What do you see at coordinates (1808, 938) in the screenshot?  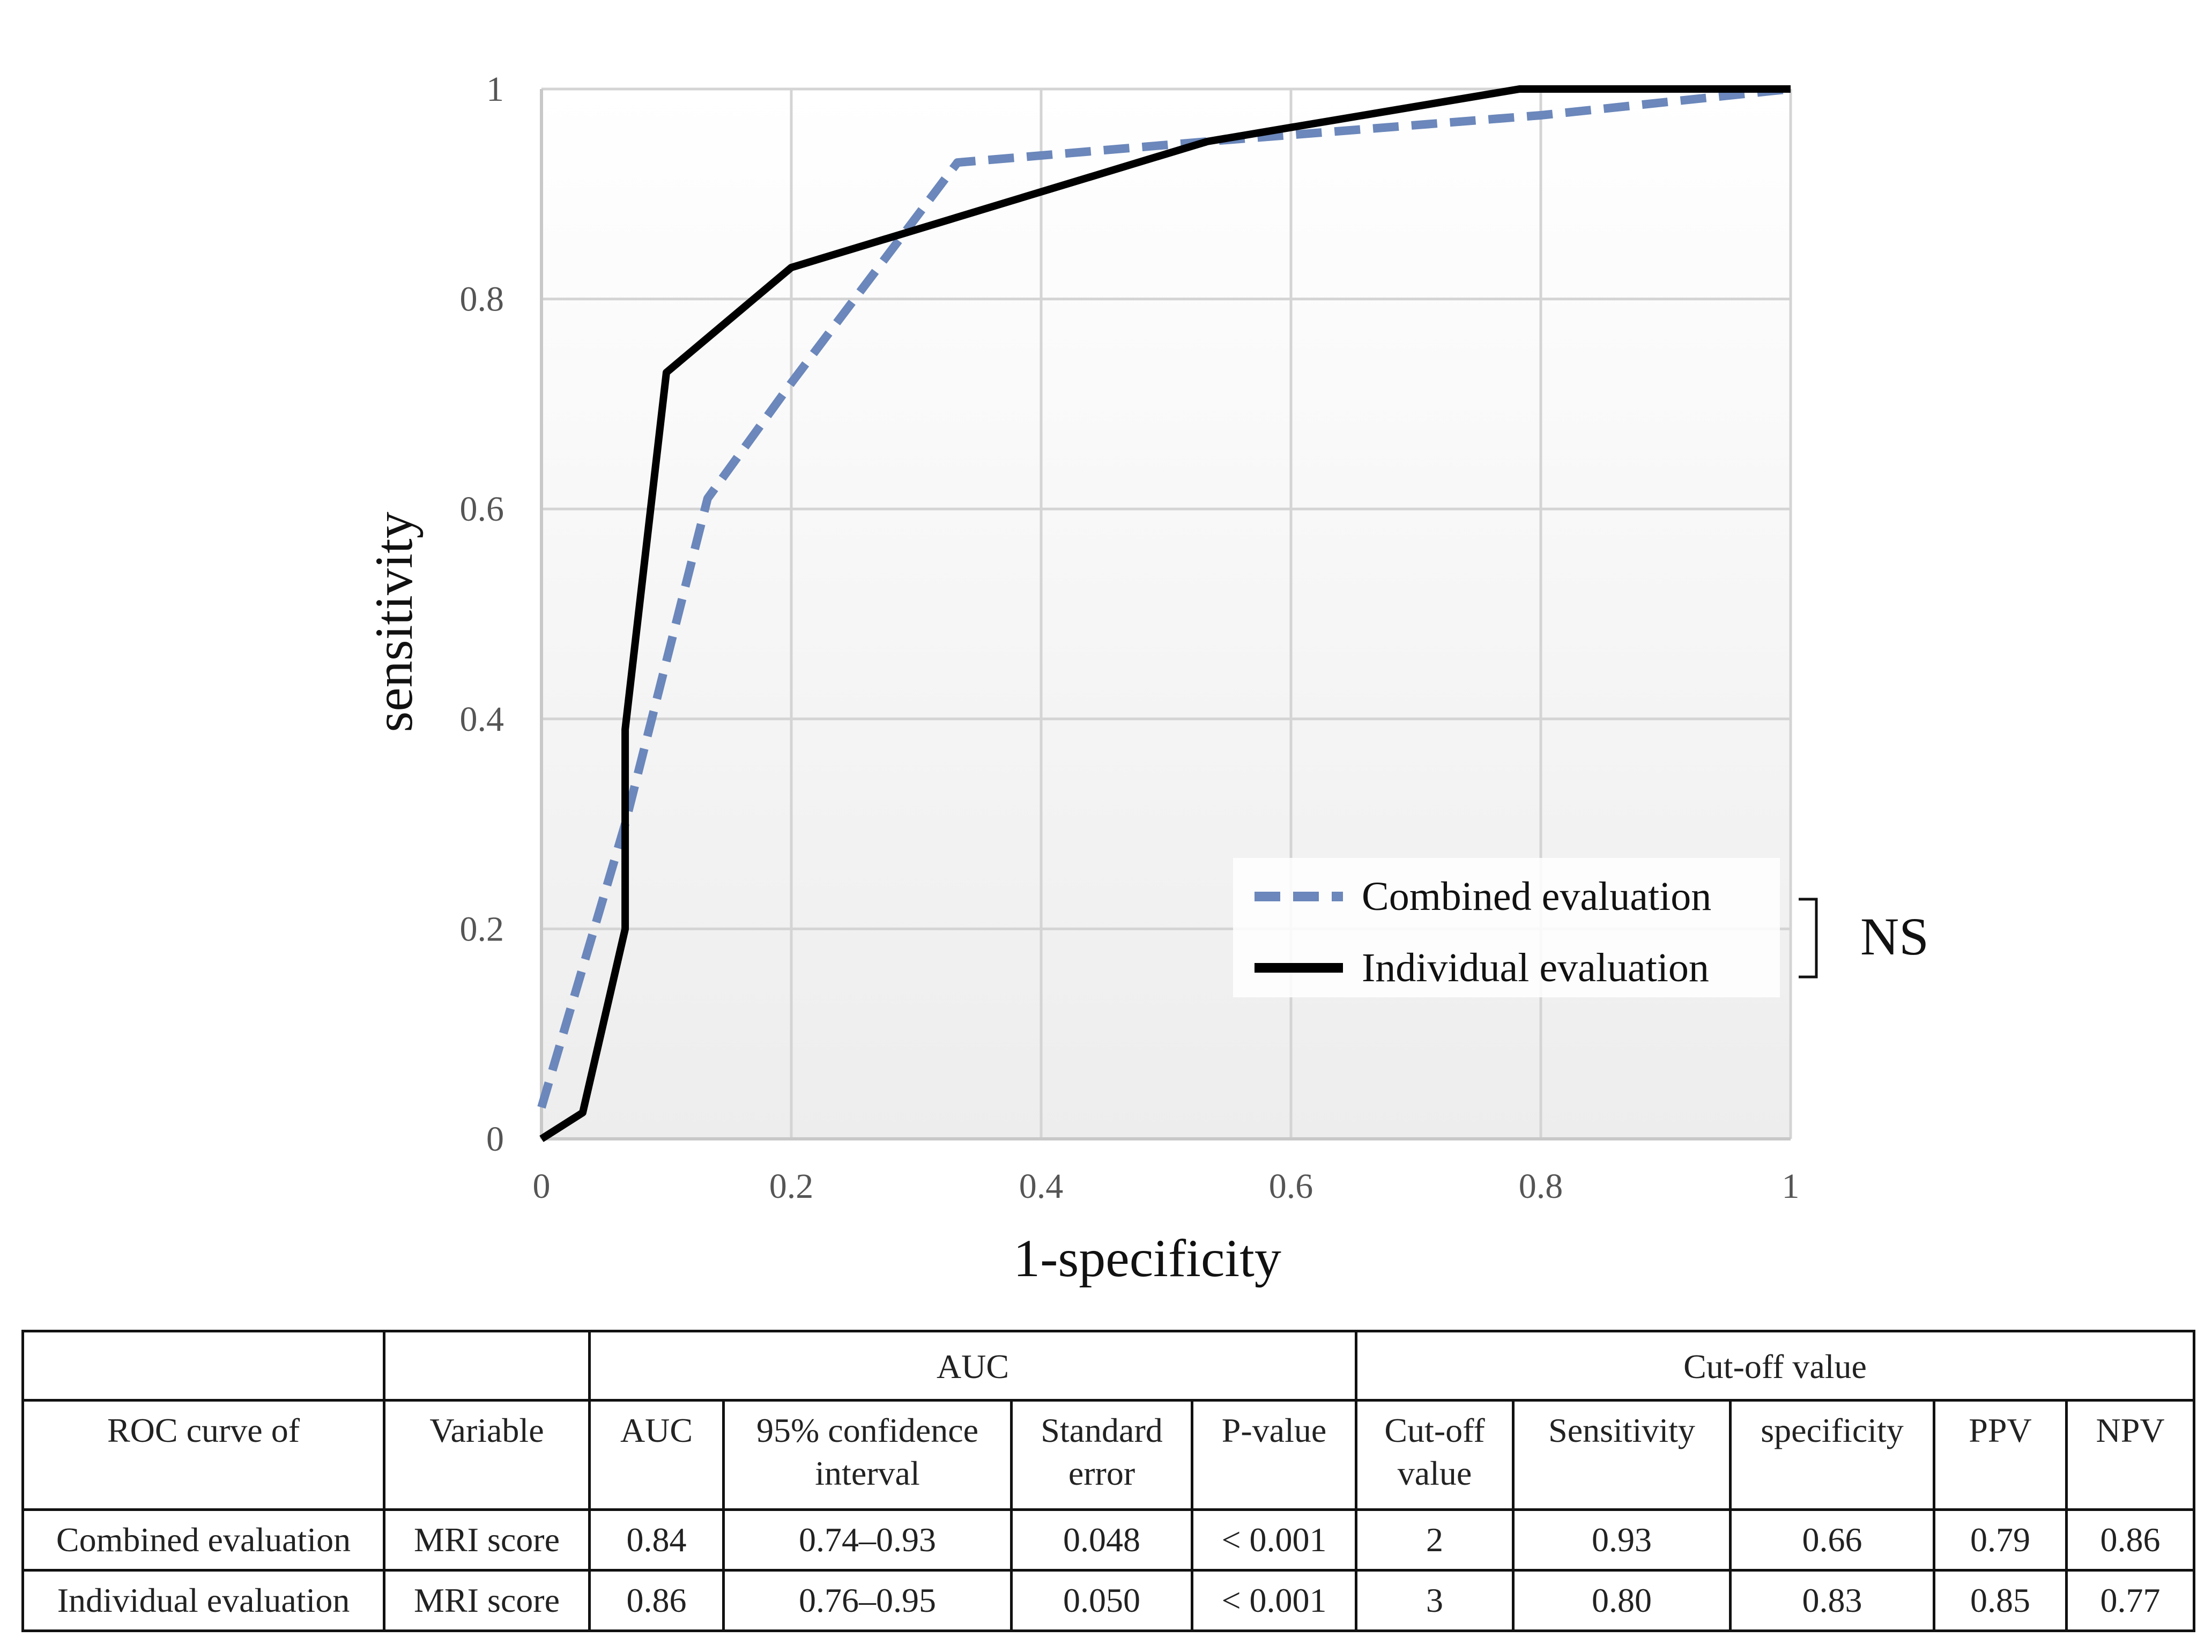 I see `ns-bracket` at bounding box center [1808, 938].